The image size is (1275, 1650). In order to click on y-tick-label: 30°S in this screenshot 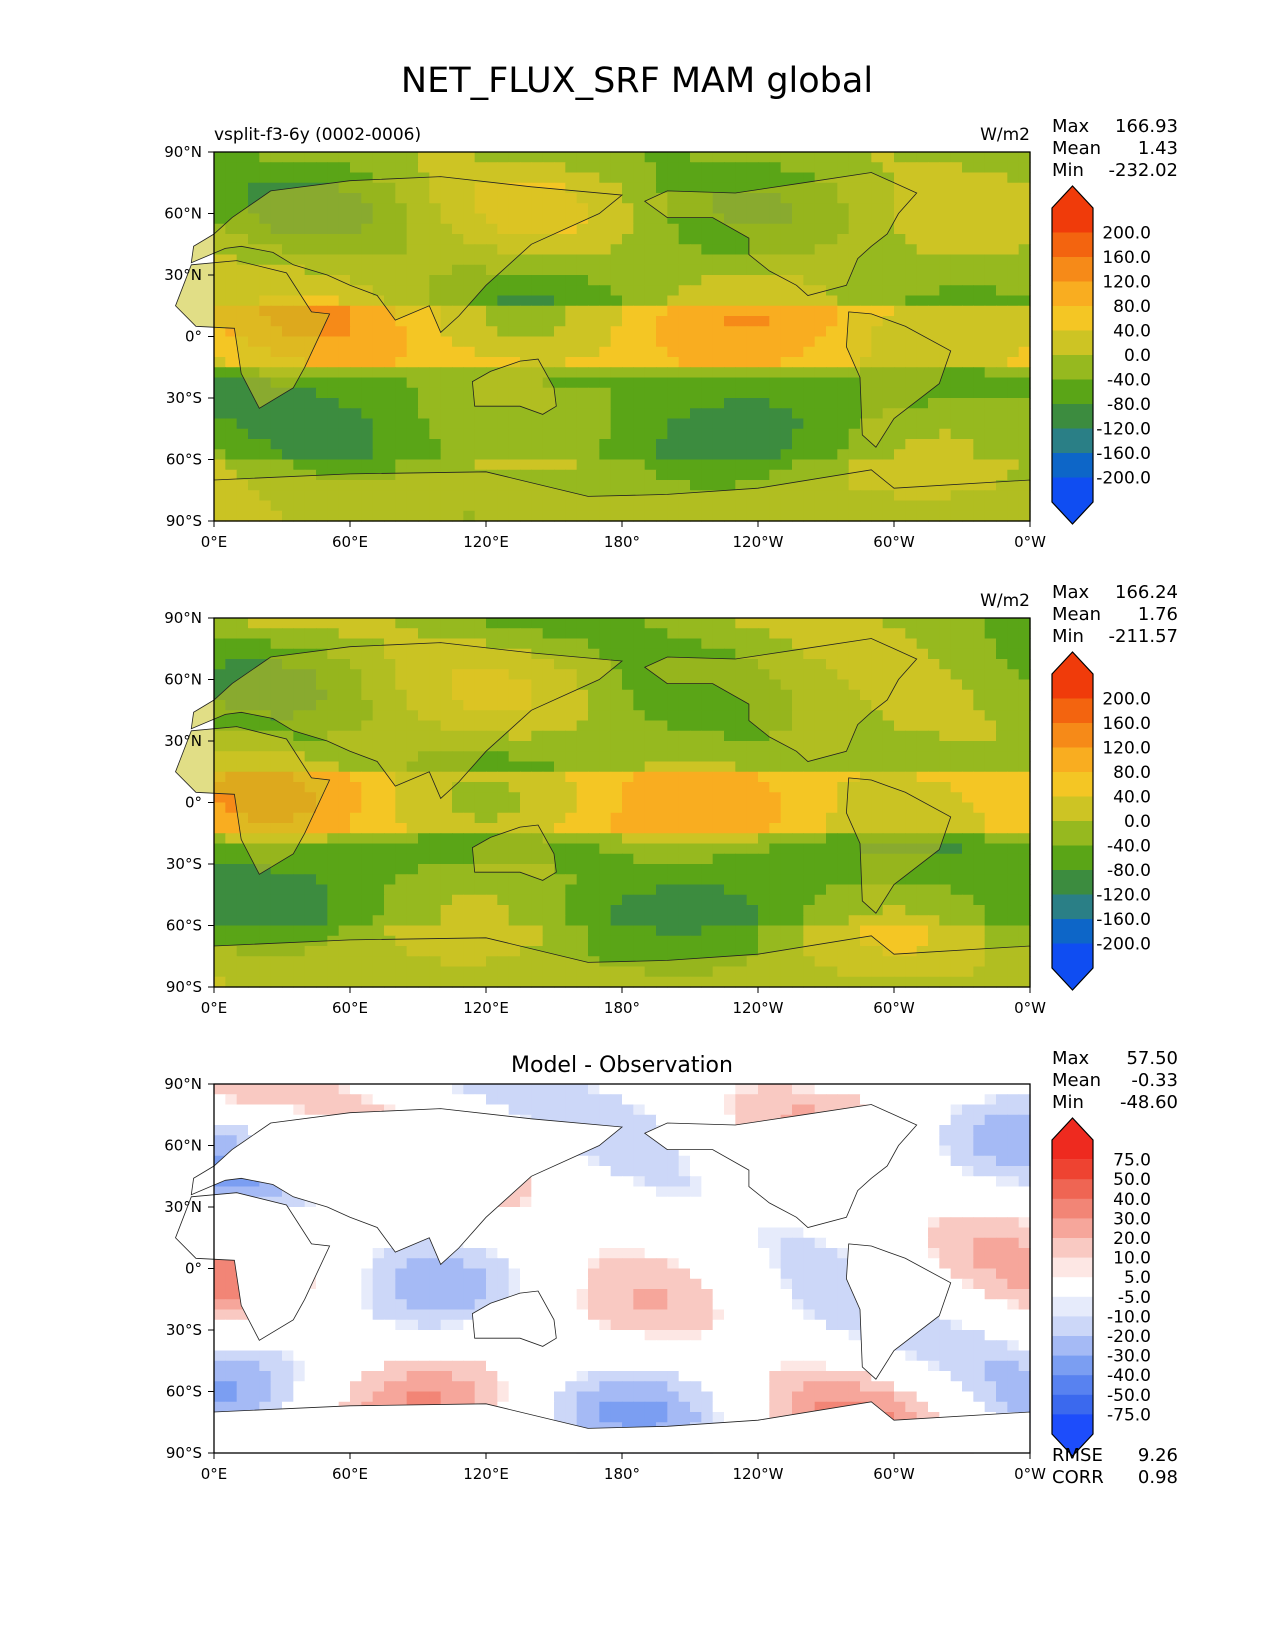, I will do `click(184, 398)`.